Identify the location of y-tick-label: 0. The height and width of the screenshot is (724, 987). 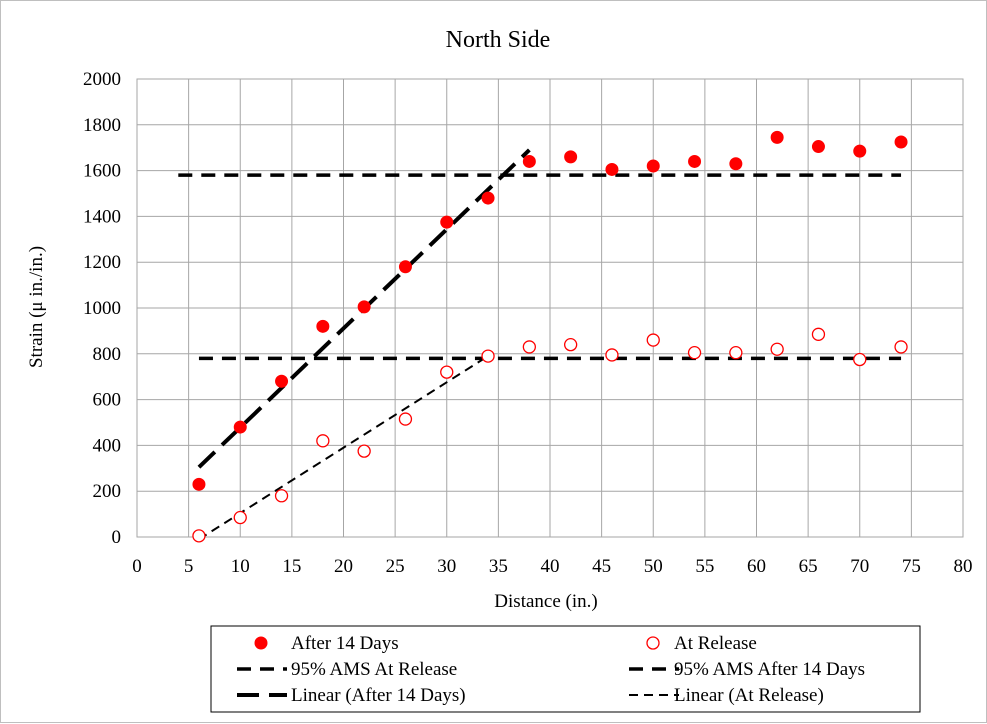
(117, 537).